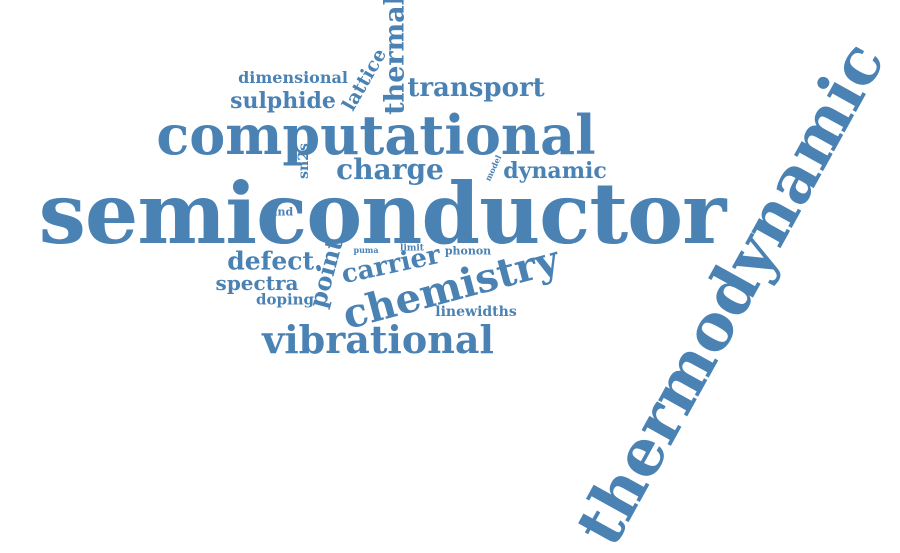 The height and width of the screenshot is (553, 900). Describe the element at coordinates (412, 248) in the screenshot. I see `word-limit: limit` at that location.